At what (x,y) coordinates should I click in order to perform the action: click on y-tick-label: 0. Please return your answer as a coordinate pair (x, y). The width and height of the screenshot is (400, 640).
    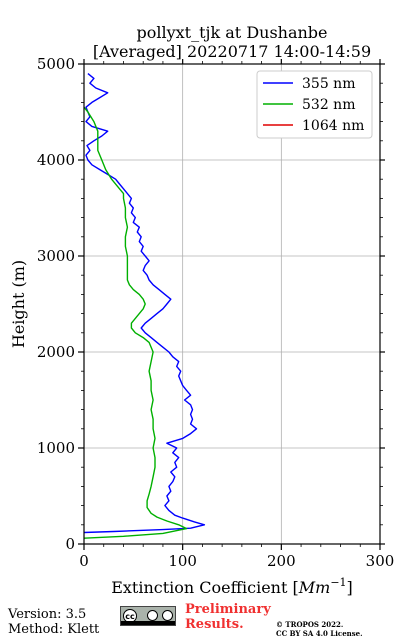
    Looking at the image, I should click on (70, 544).